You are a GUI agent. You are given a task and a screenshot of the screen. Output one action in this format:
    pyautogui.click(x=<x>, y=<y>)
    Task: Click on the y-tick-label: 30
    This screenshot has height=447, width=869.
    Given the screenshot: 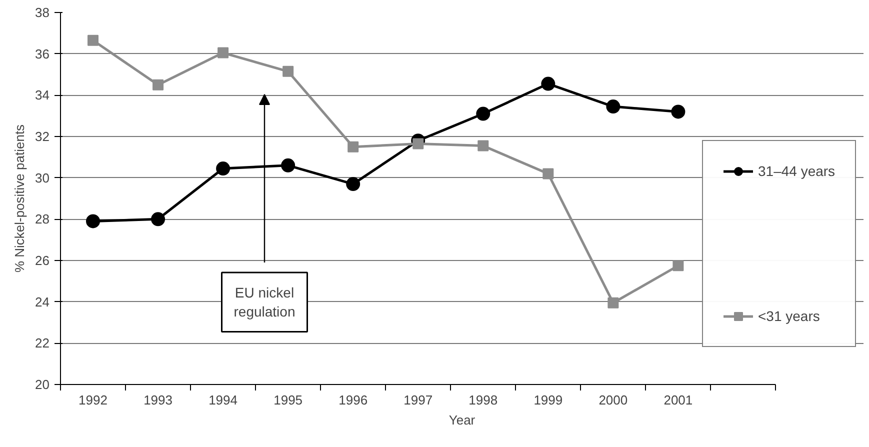 What is the action you would take?
    pyautogui.click(x=42, y=178)
    